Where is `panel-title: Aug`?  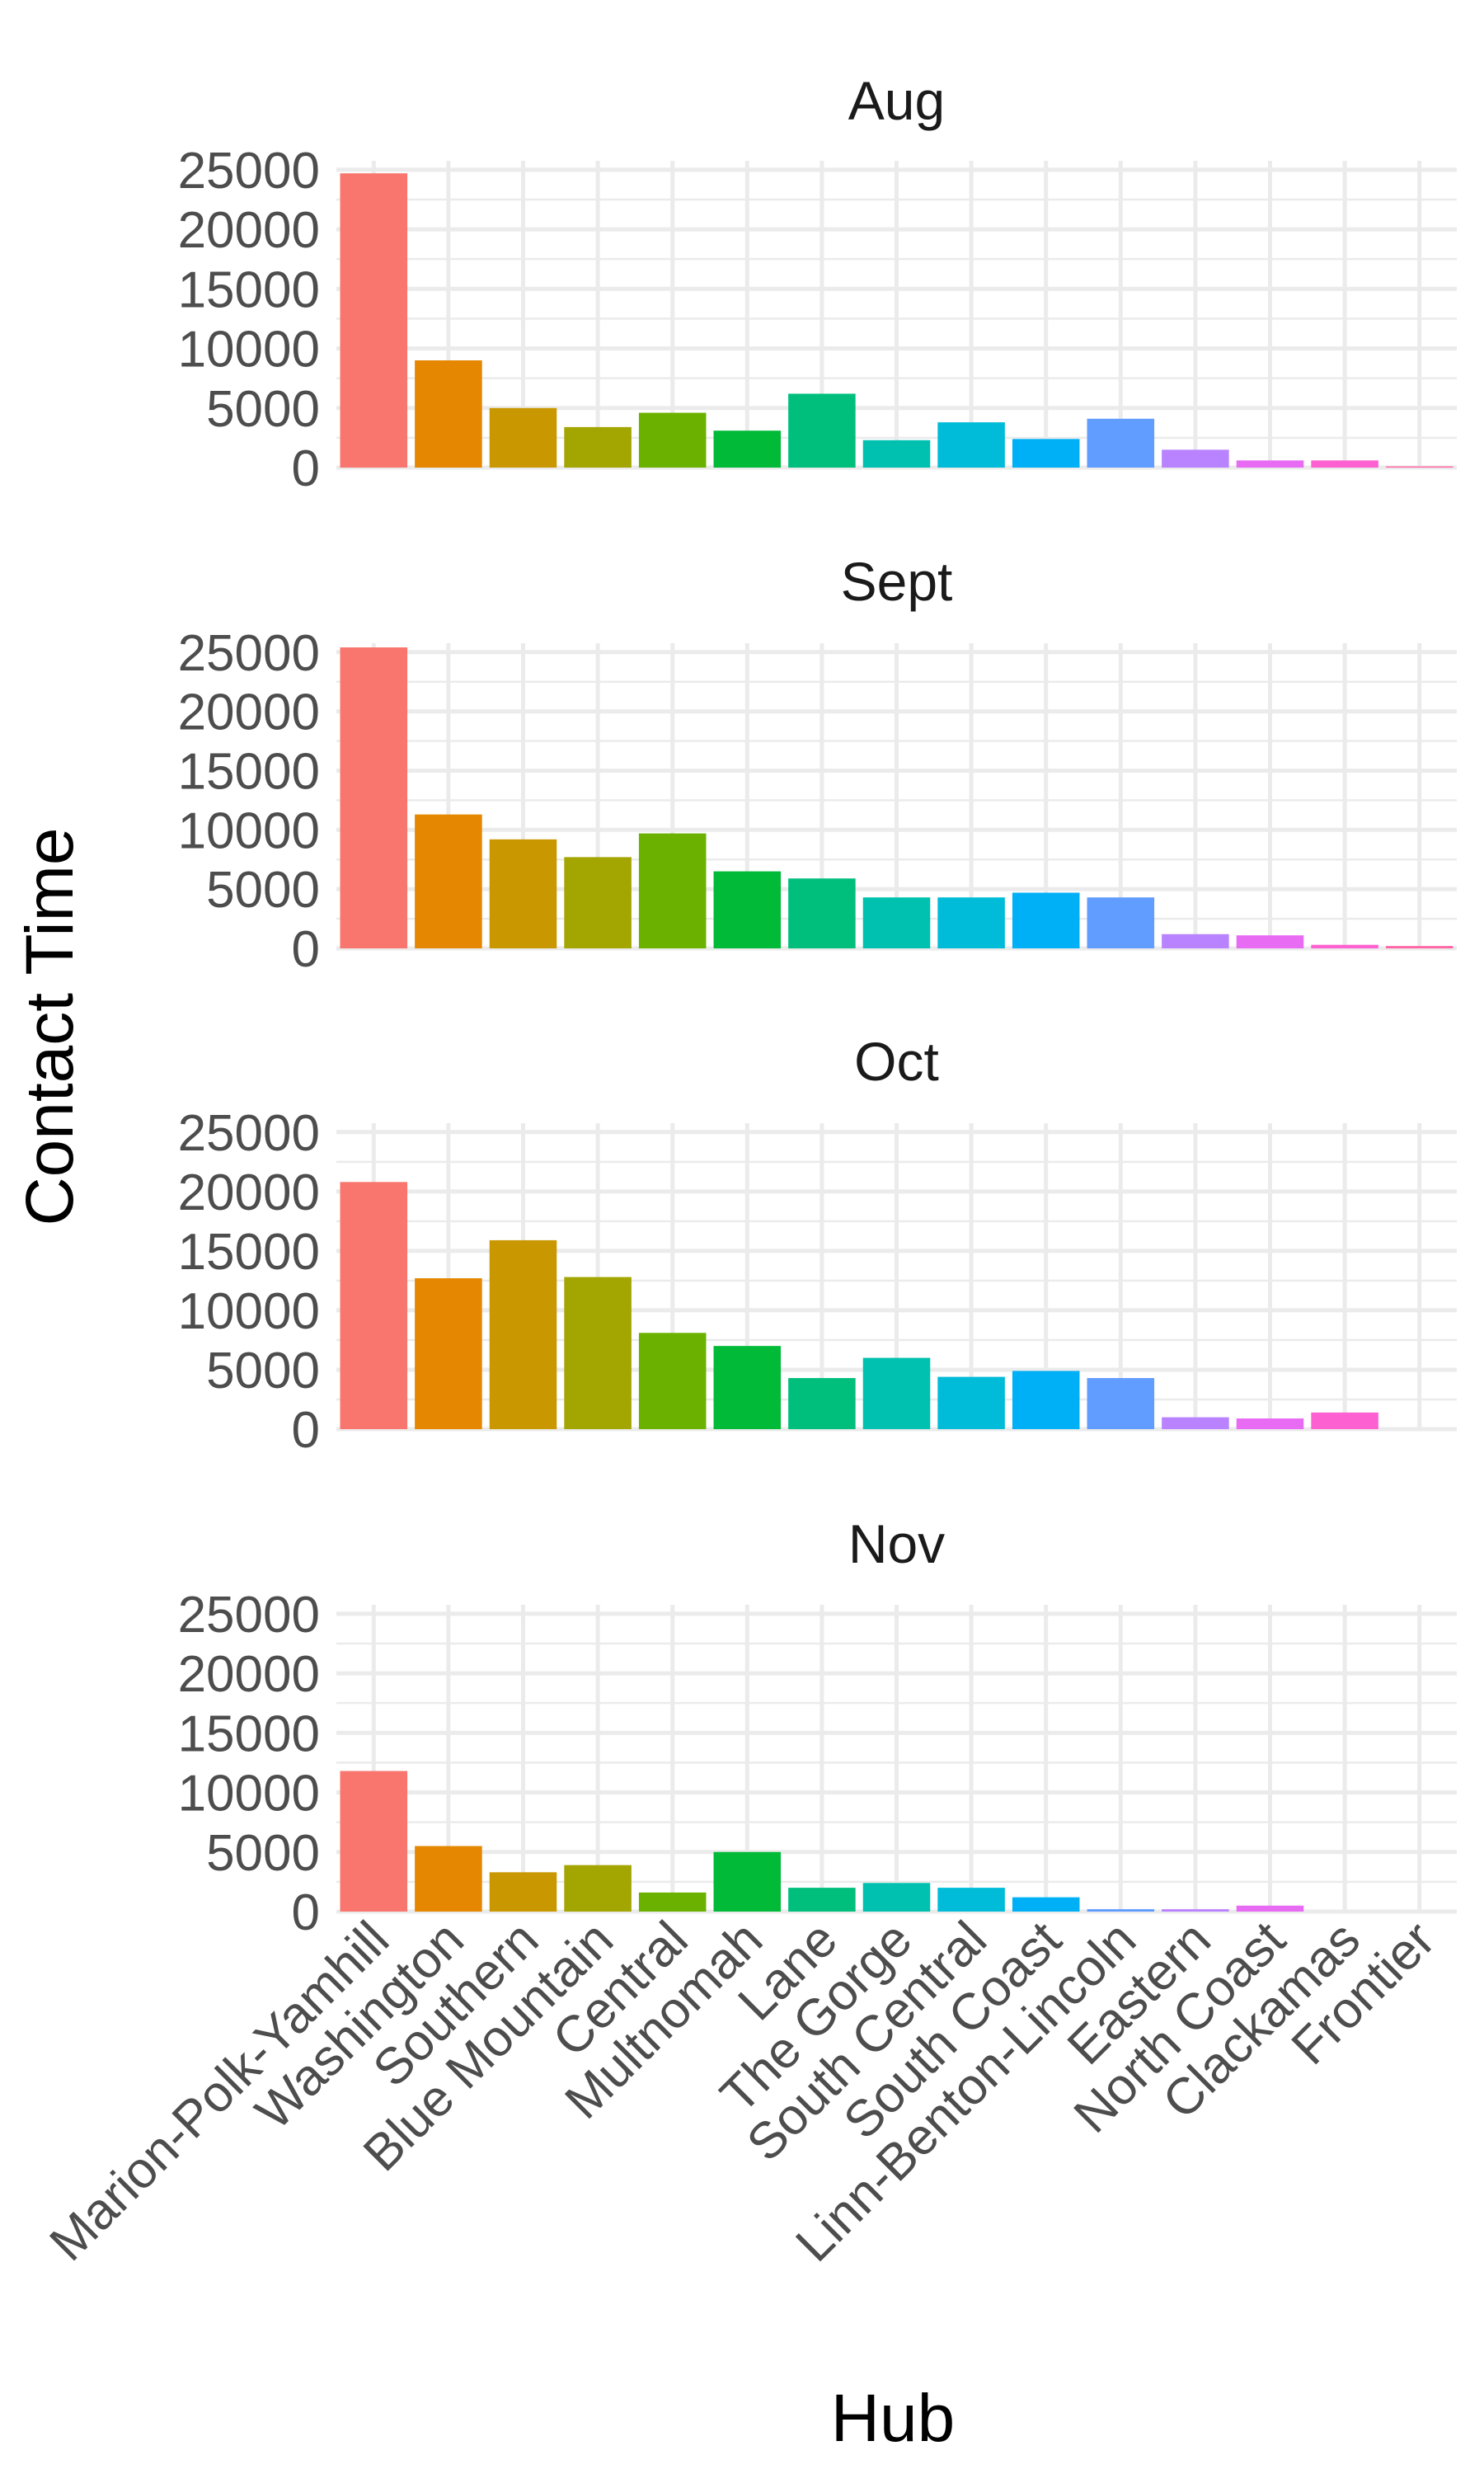
panel-title: Aug is located at coordinates (896, 100).